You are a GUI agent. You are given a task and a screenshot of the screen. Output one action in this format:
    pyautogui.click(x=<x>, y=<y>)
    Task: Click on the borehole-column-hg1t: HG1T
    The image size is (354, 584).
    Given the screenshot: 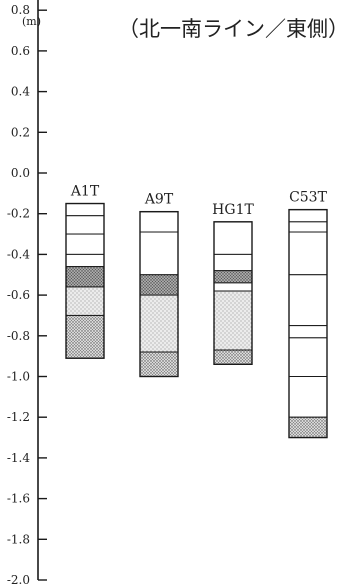 What is the action you would take?
    pyautogui.click(x=233, y=283)
    